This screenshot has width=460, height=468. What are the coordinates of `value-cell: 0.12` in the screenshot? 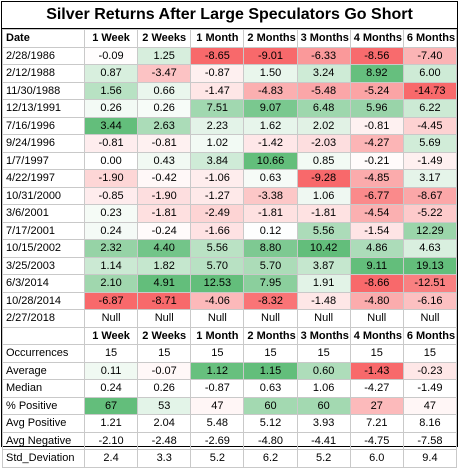 It's located at (270, 230).